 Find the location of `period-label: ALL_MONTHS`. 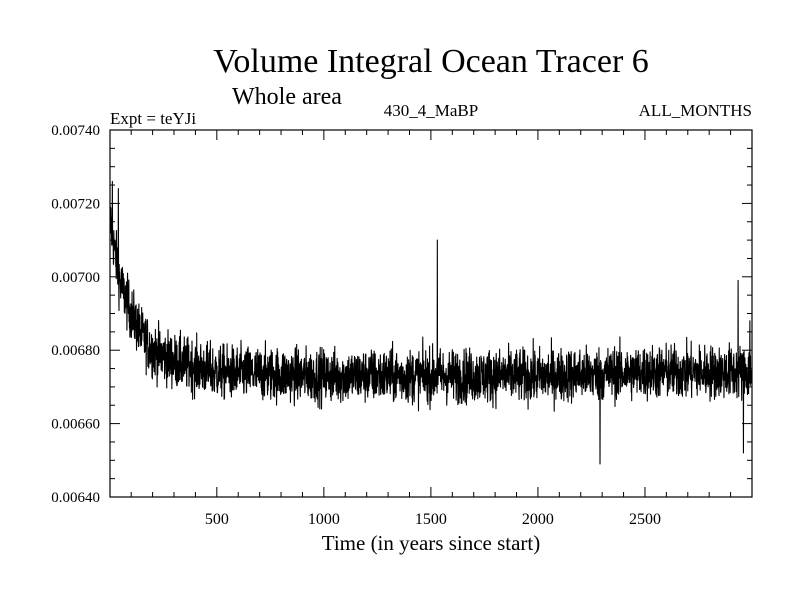

period-label: ALL_MONTHS is located at coordinates (695, 110).